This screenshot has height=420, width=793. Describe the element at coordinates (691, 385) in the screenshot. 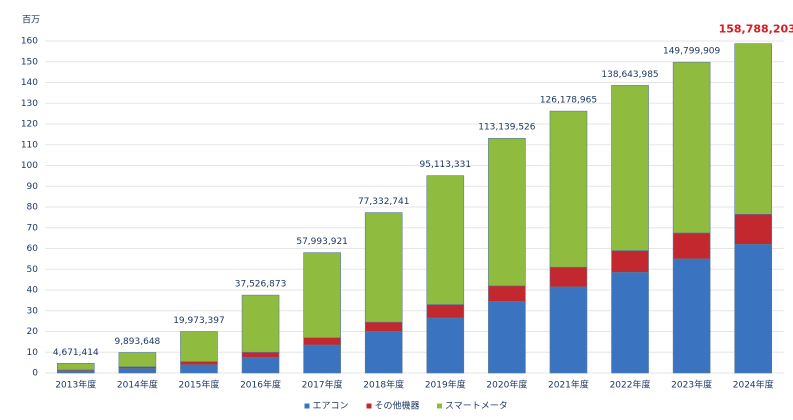

I see `x-tick-label: 2023年度` at that location.